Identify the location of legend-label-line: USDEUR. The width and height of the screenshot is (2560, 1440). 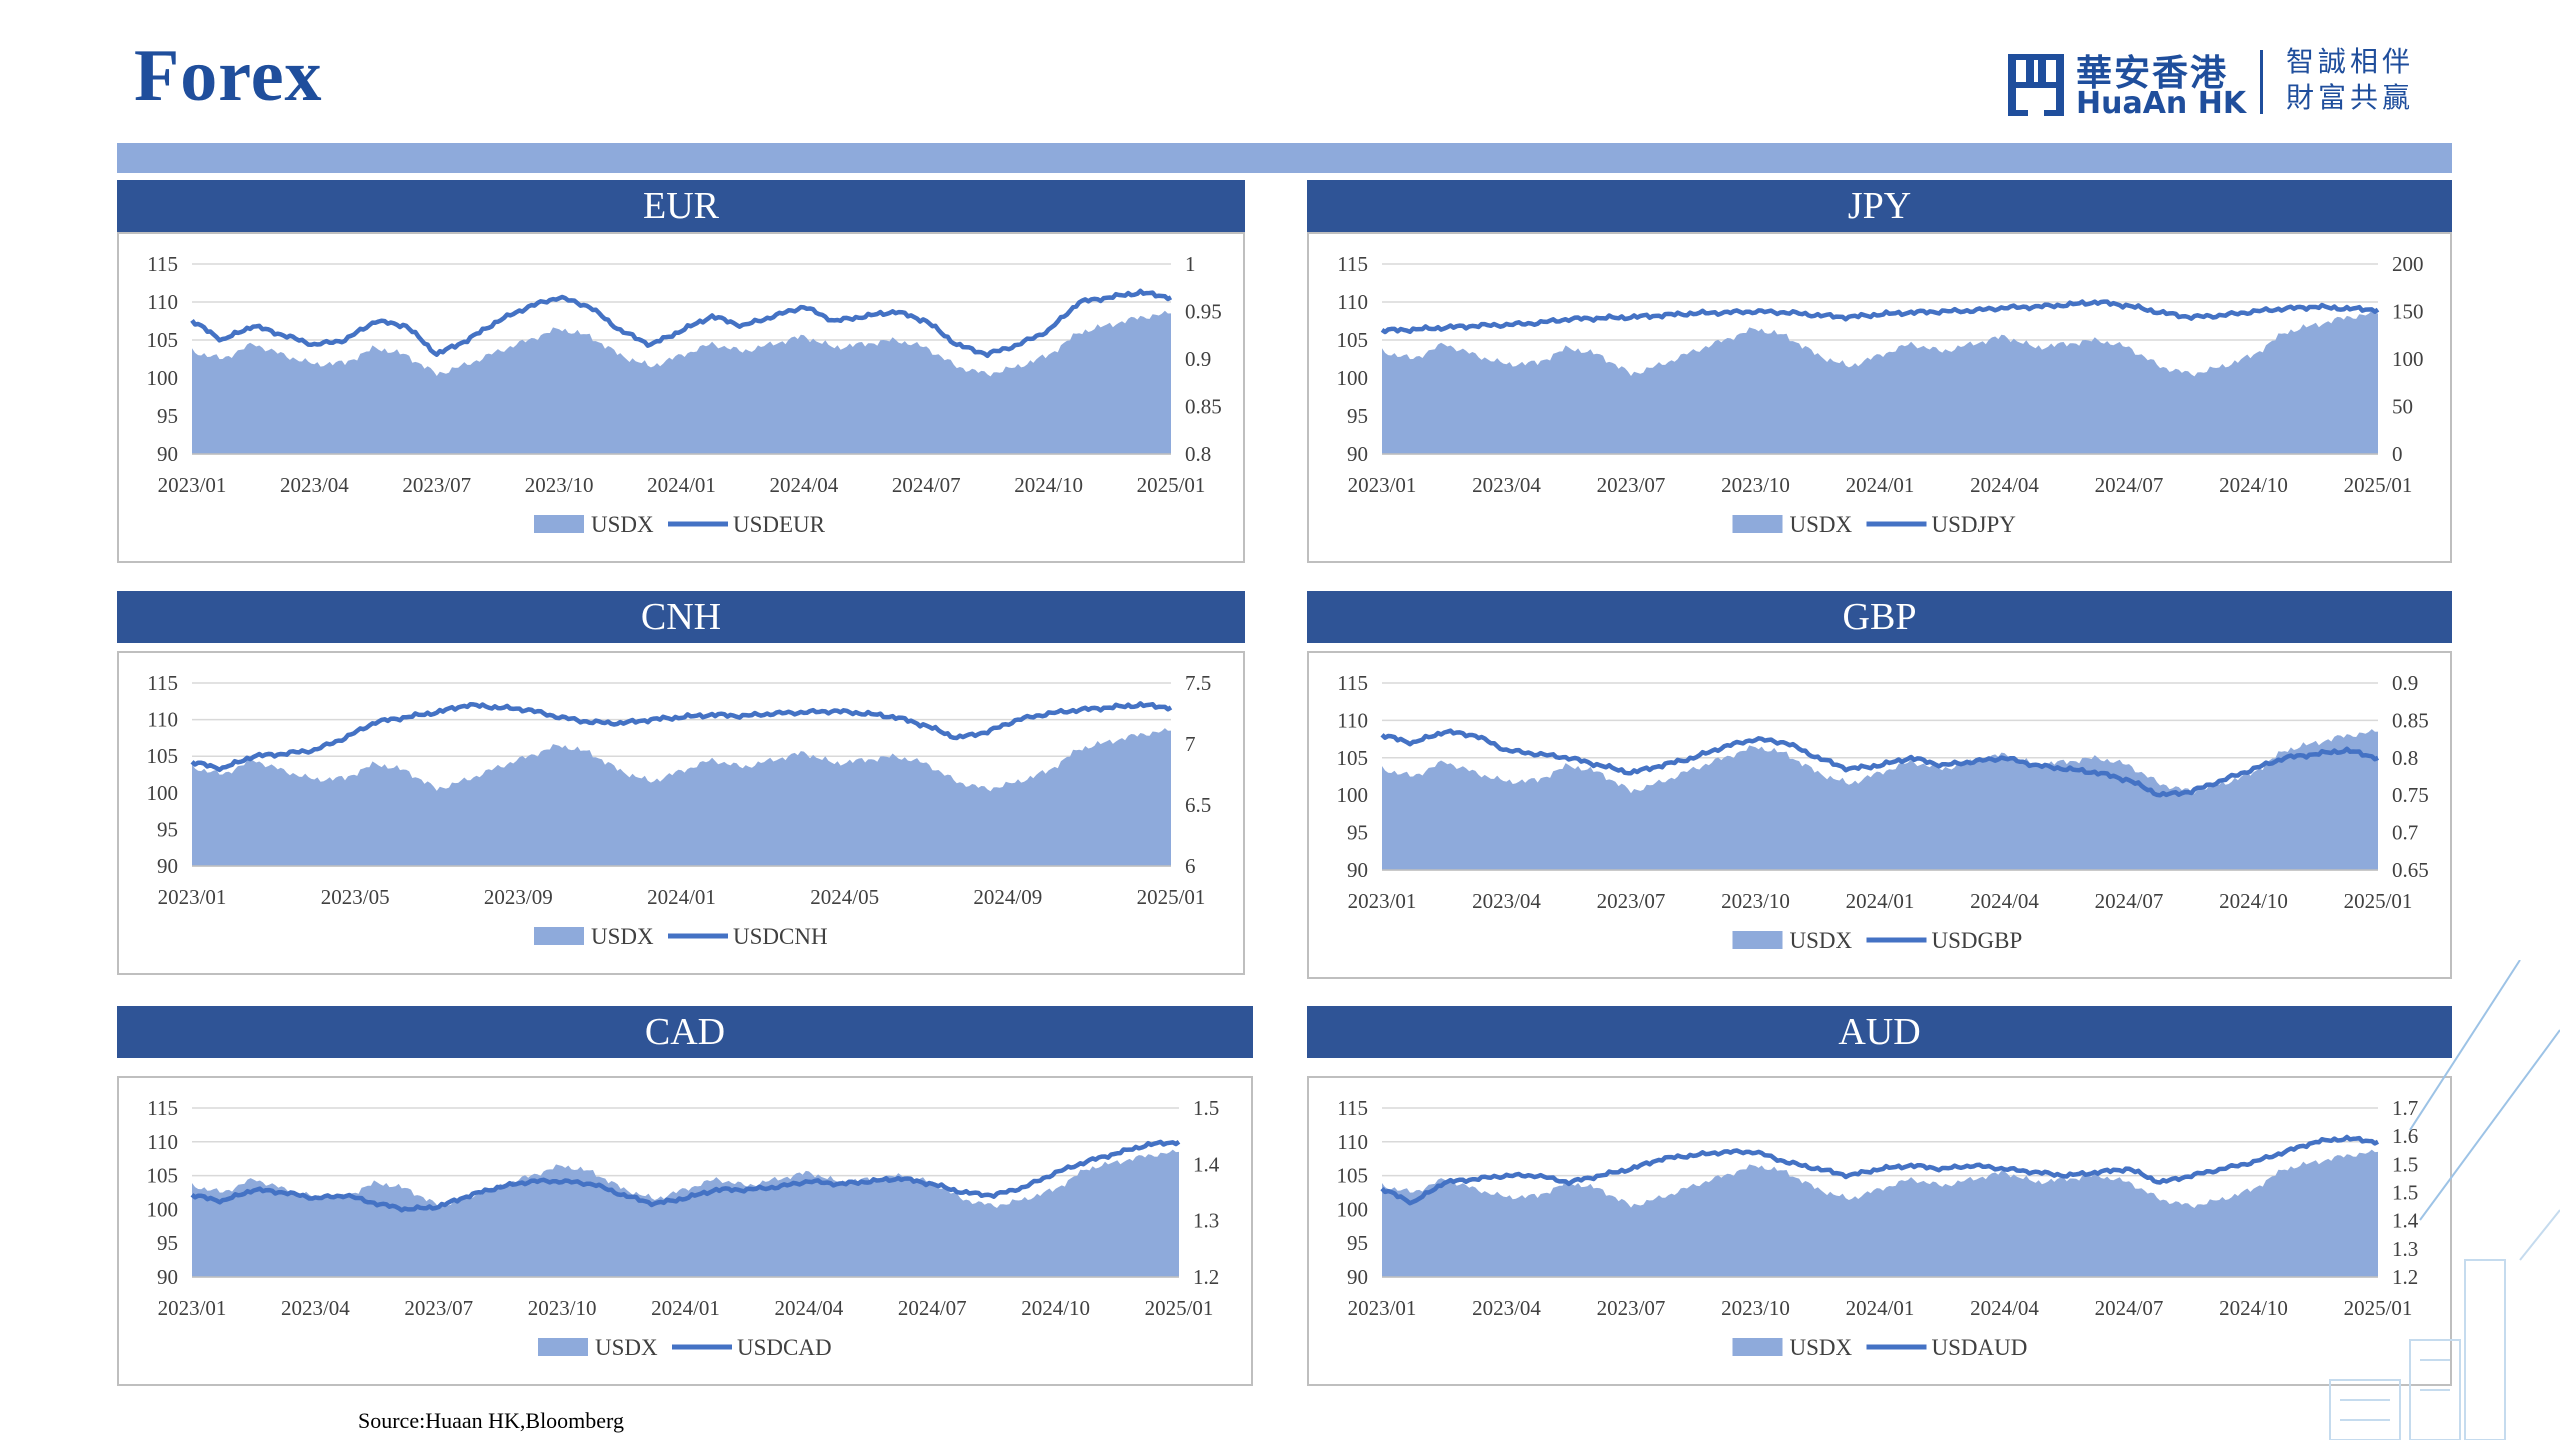
(779, 524).